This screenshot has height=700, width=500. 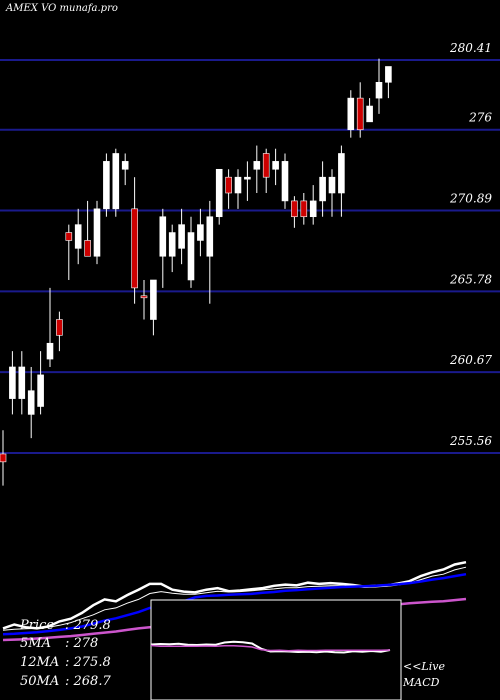 I want to click on ma12-label: 12MA, so click(x=40, y=662).